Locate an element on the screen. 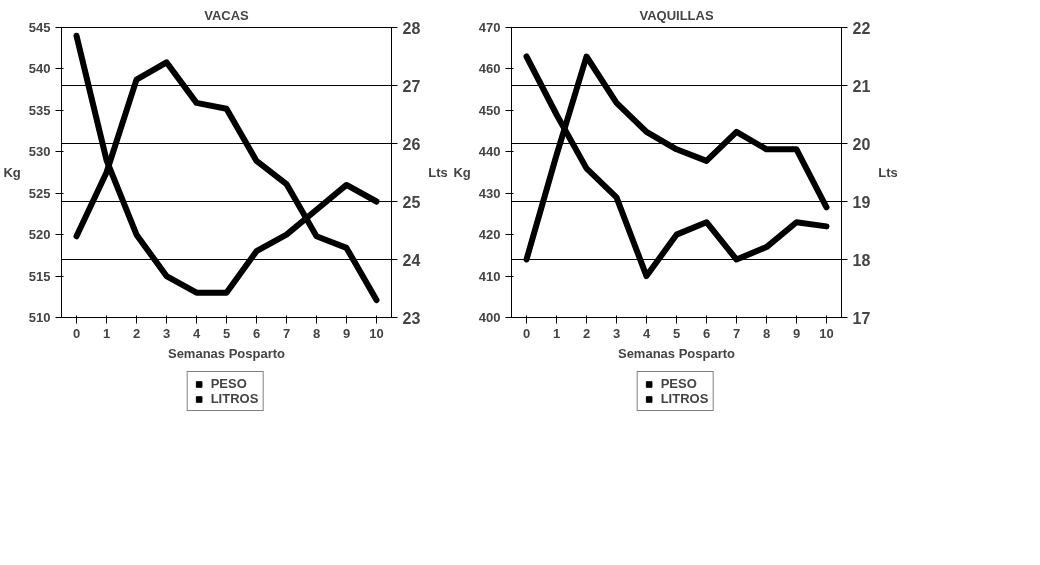  y-tick-label: 410 is located at coordinates (489, 276).